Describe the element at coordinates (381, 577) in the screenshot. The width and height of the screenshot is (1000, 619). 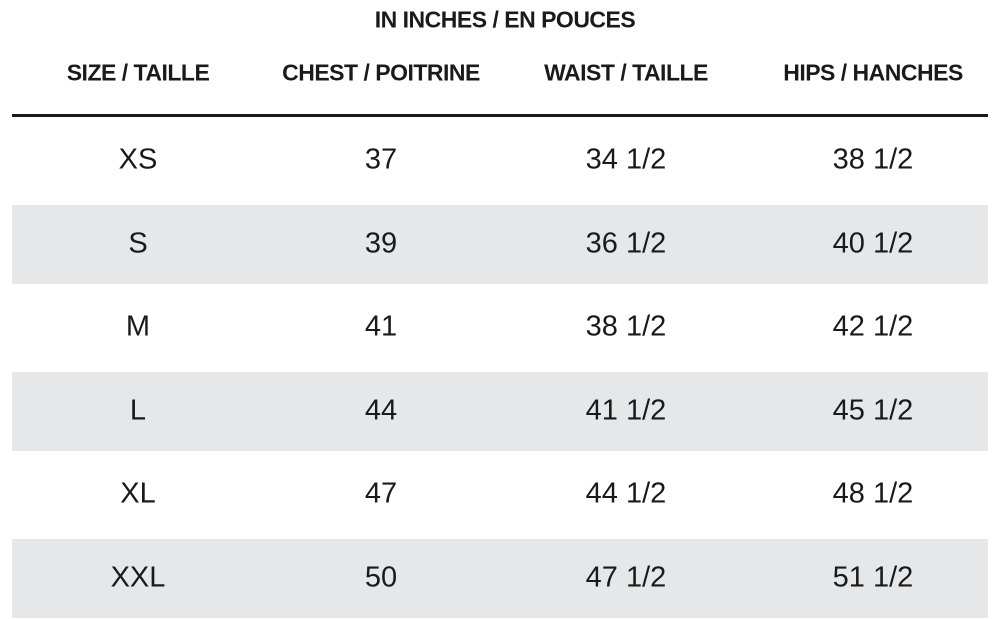
I see `measure-cell: 50` at that location.